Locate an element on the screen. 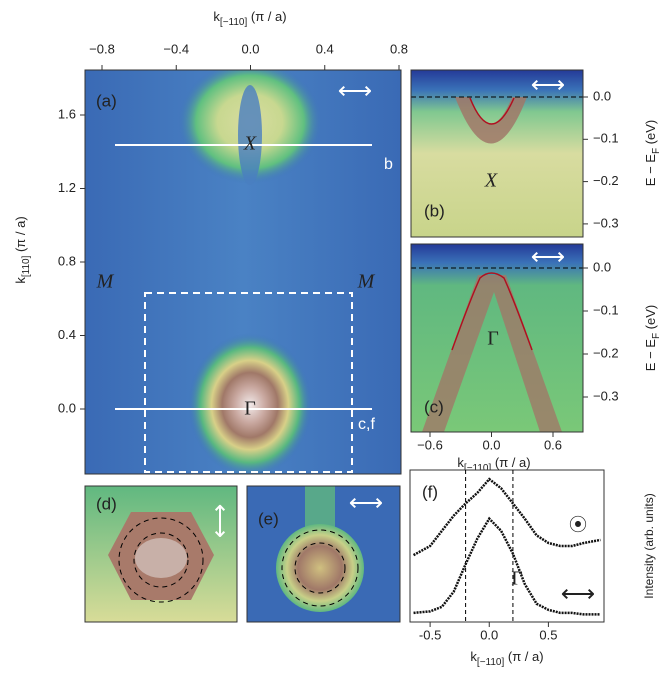  panel-tag: (c) is located at coordinates (434, 406).